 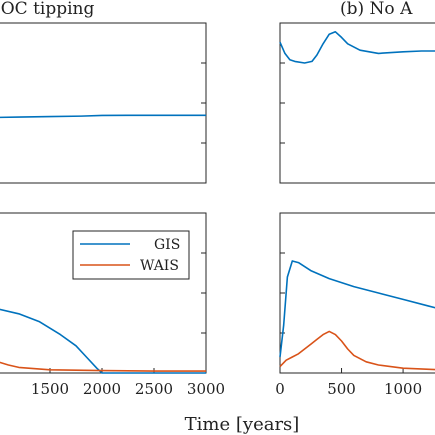 I want to click on x-tick-label: 1000, so click(x=403, y=389).